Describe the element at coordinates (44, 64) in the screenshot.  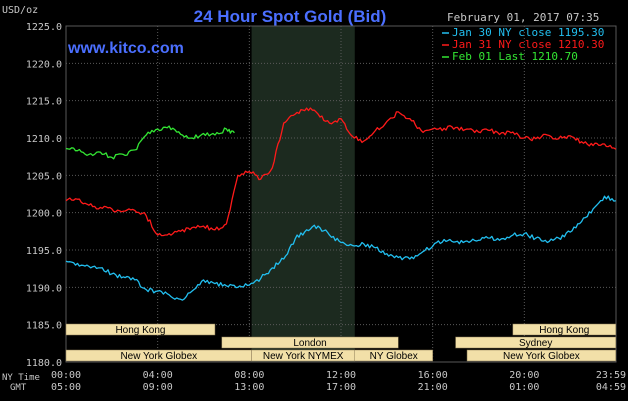
I see `y-tick-label: 1220.0` at that location.